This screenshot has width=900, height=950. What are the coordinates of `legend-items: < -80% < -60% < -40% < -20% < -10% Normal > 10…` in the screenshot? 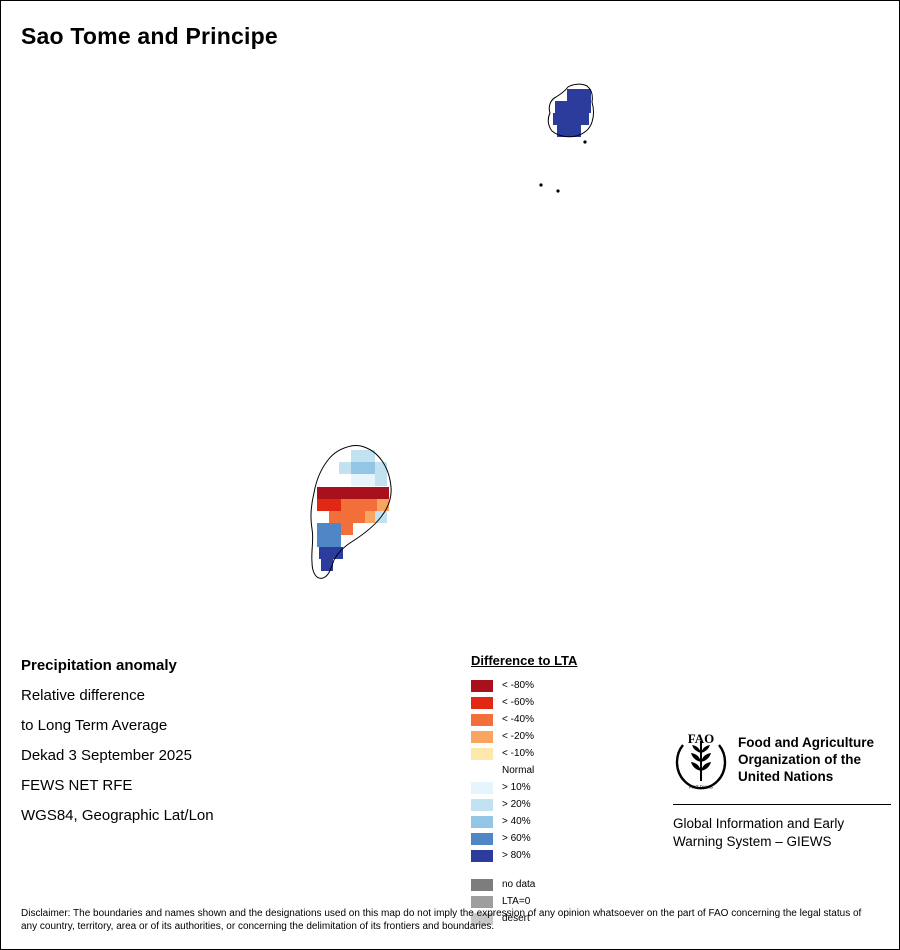 It's located at (524, 770).